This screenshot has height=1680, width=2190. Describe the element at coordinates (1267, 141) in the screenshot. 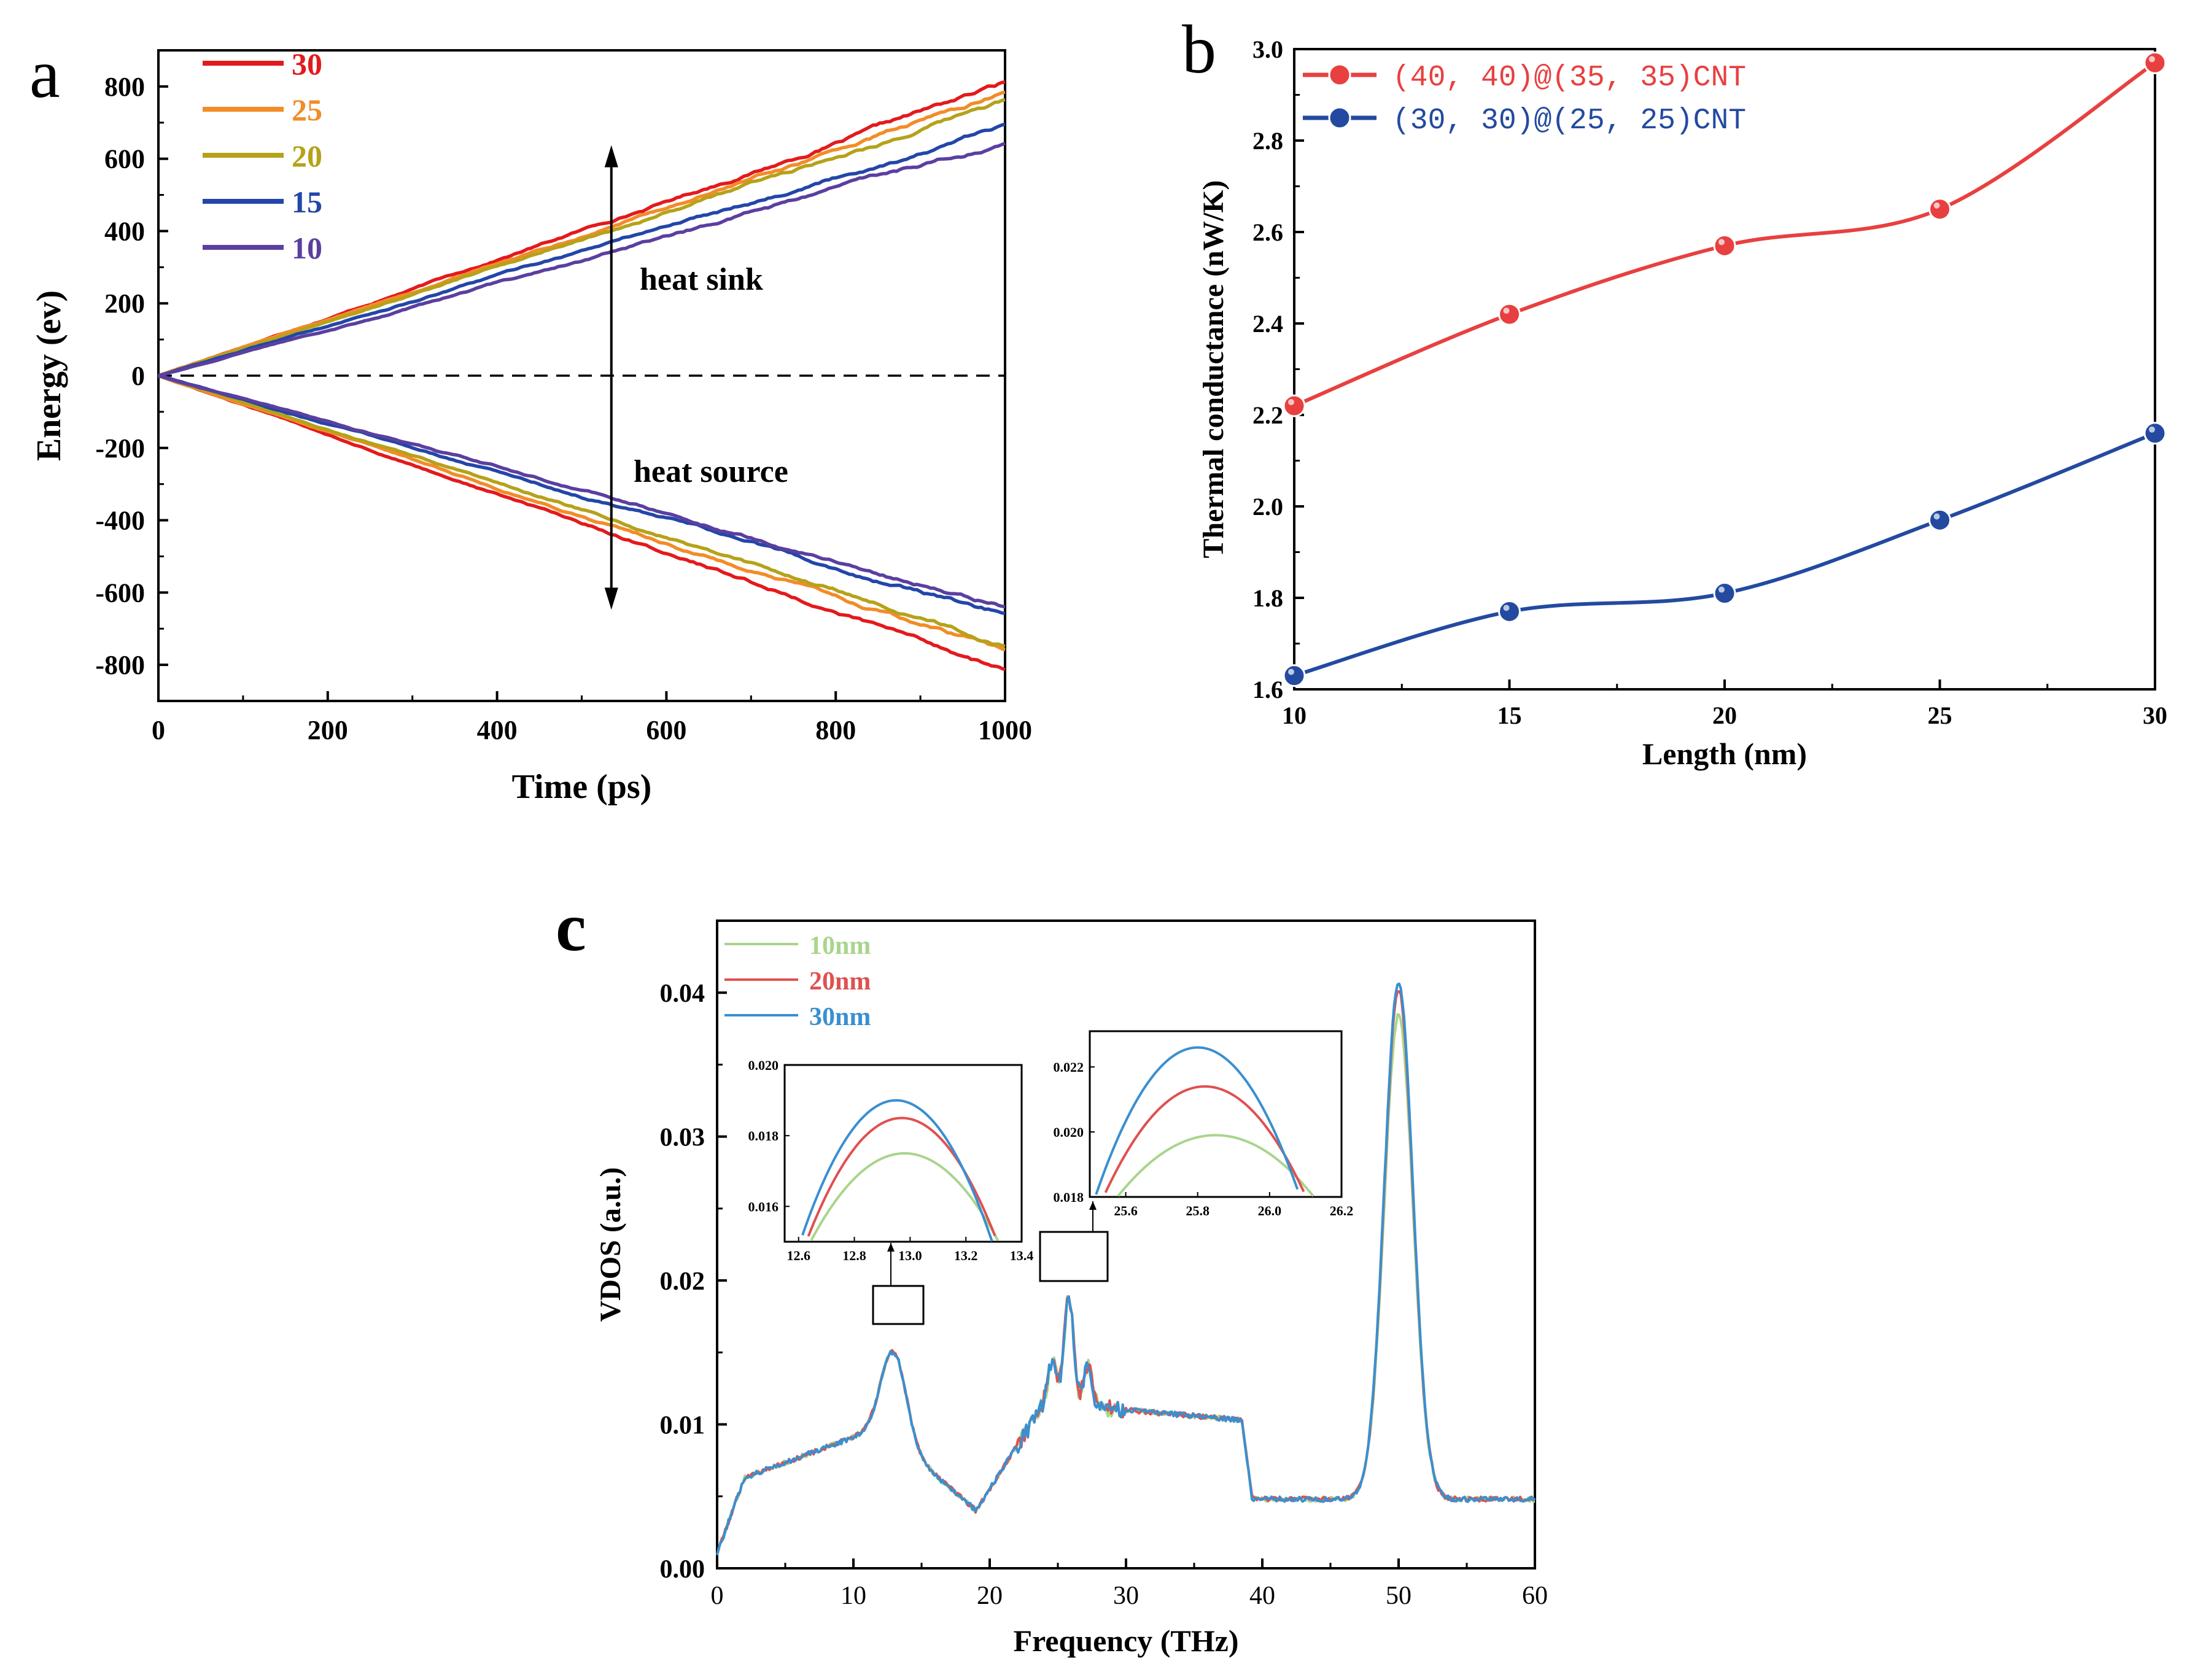

I see `y-tick-label-b: 2.8` at that location.